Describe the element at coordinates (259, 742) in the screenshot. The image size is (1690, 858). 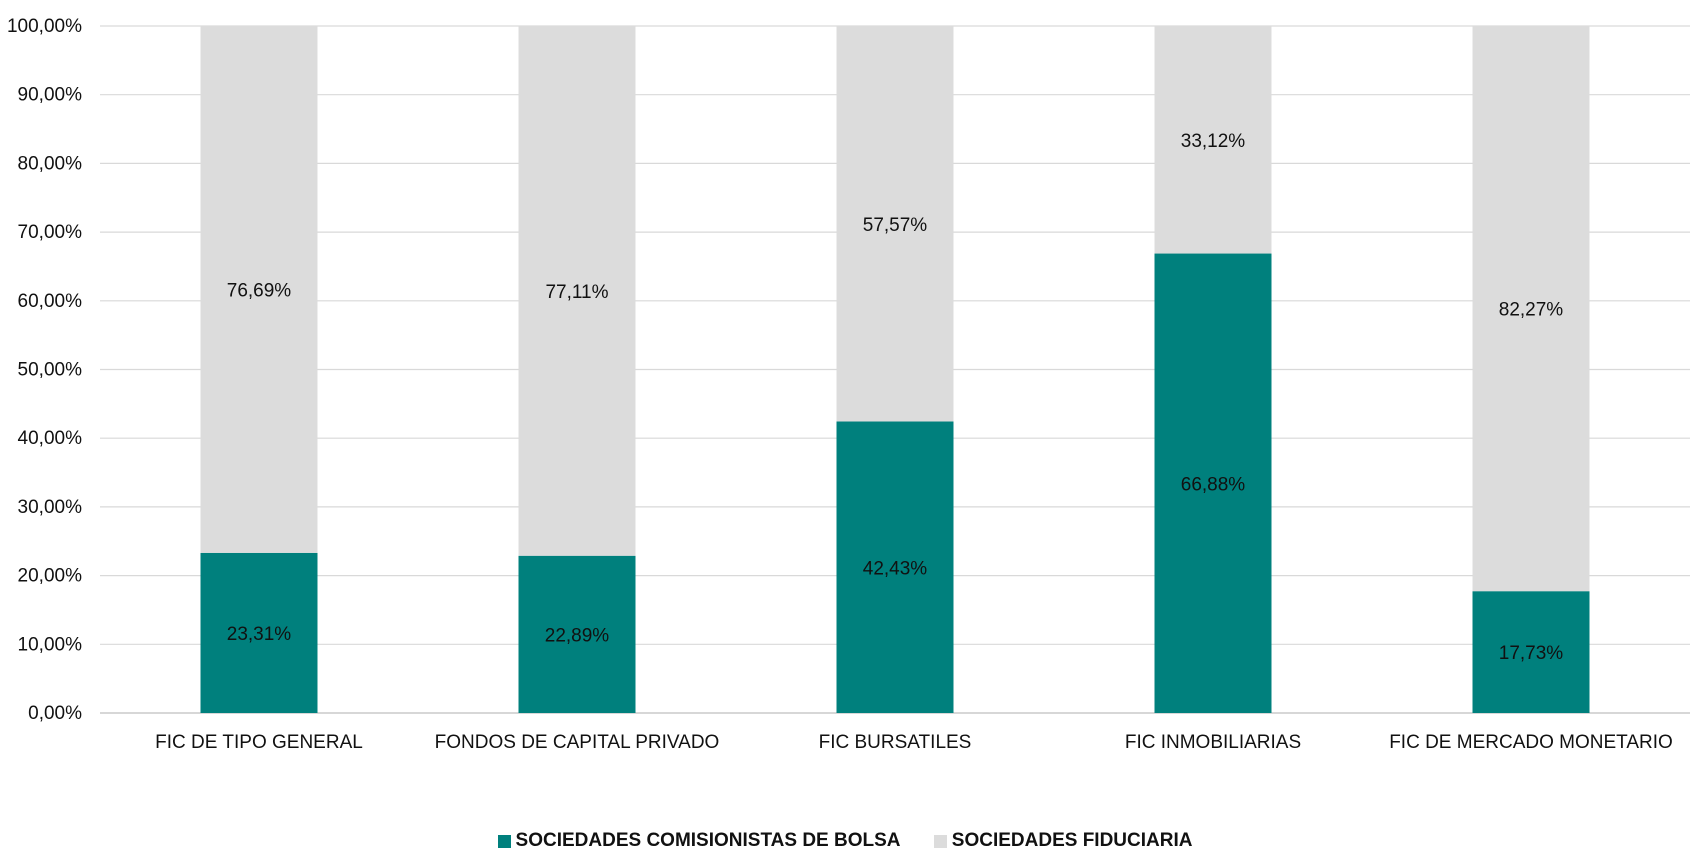
I see `x-tick-label: FIC DE TIPO GENERAL` at that location.